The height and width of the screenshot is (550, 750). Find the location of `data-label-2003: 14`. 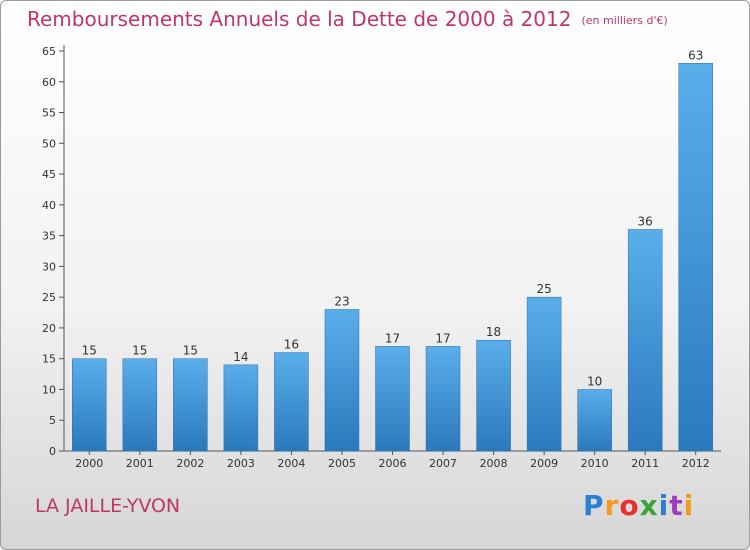

data-label-2003: 14 is located at coordinates (240, 357).